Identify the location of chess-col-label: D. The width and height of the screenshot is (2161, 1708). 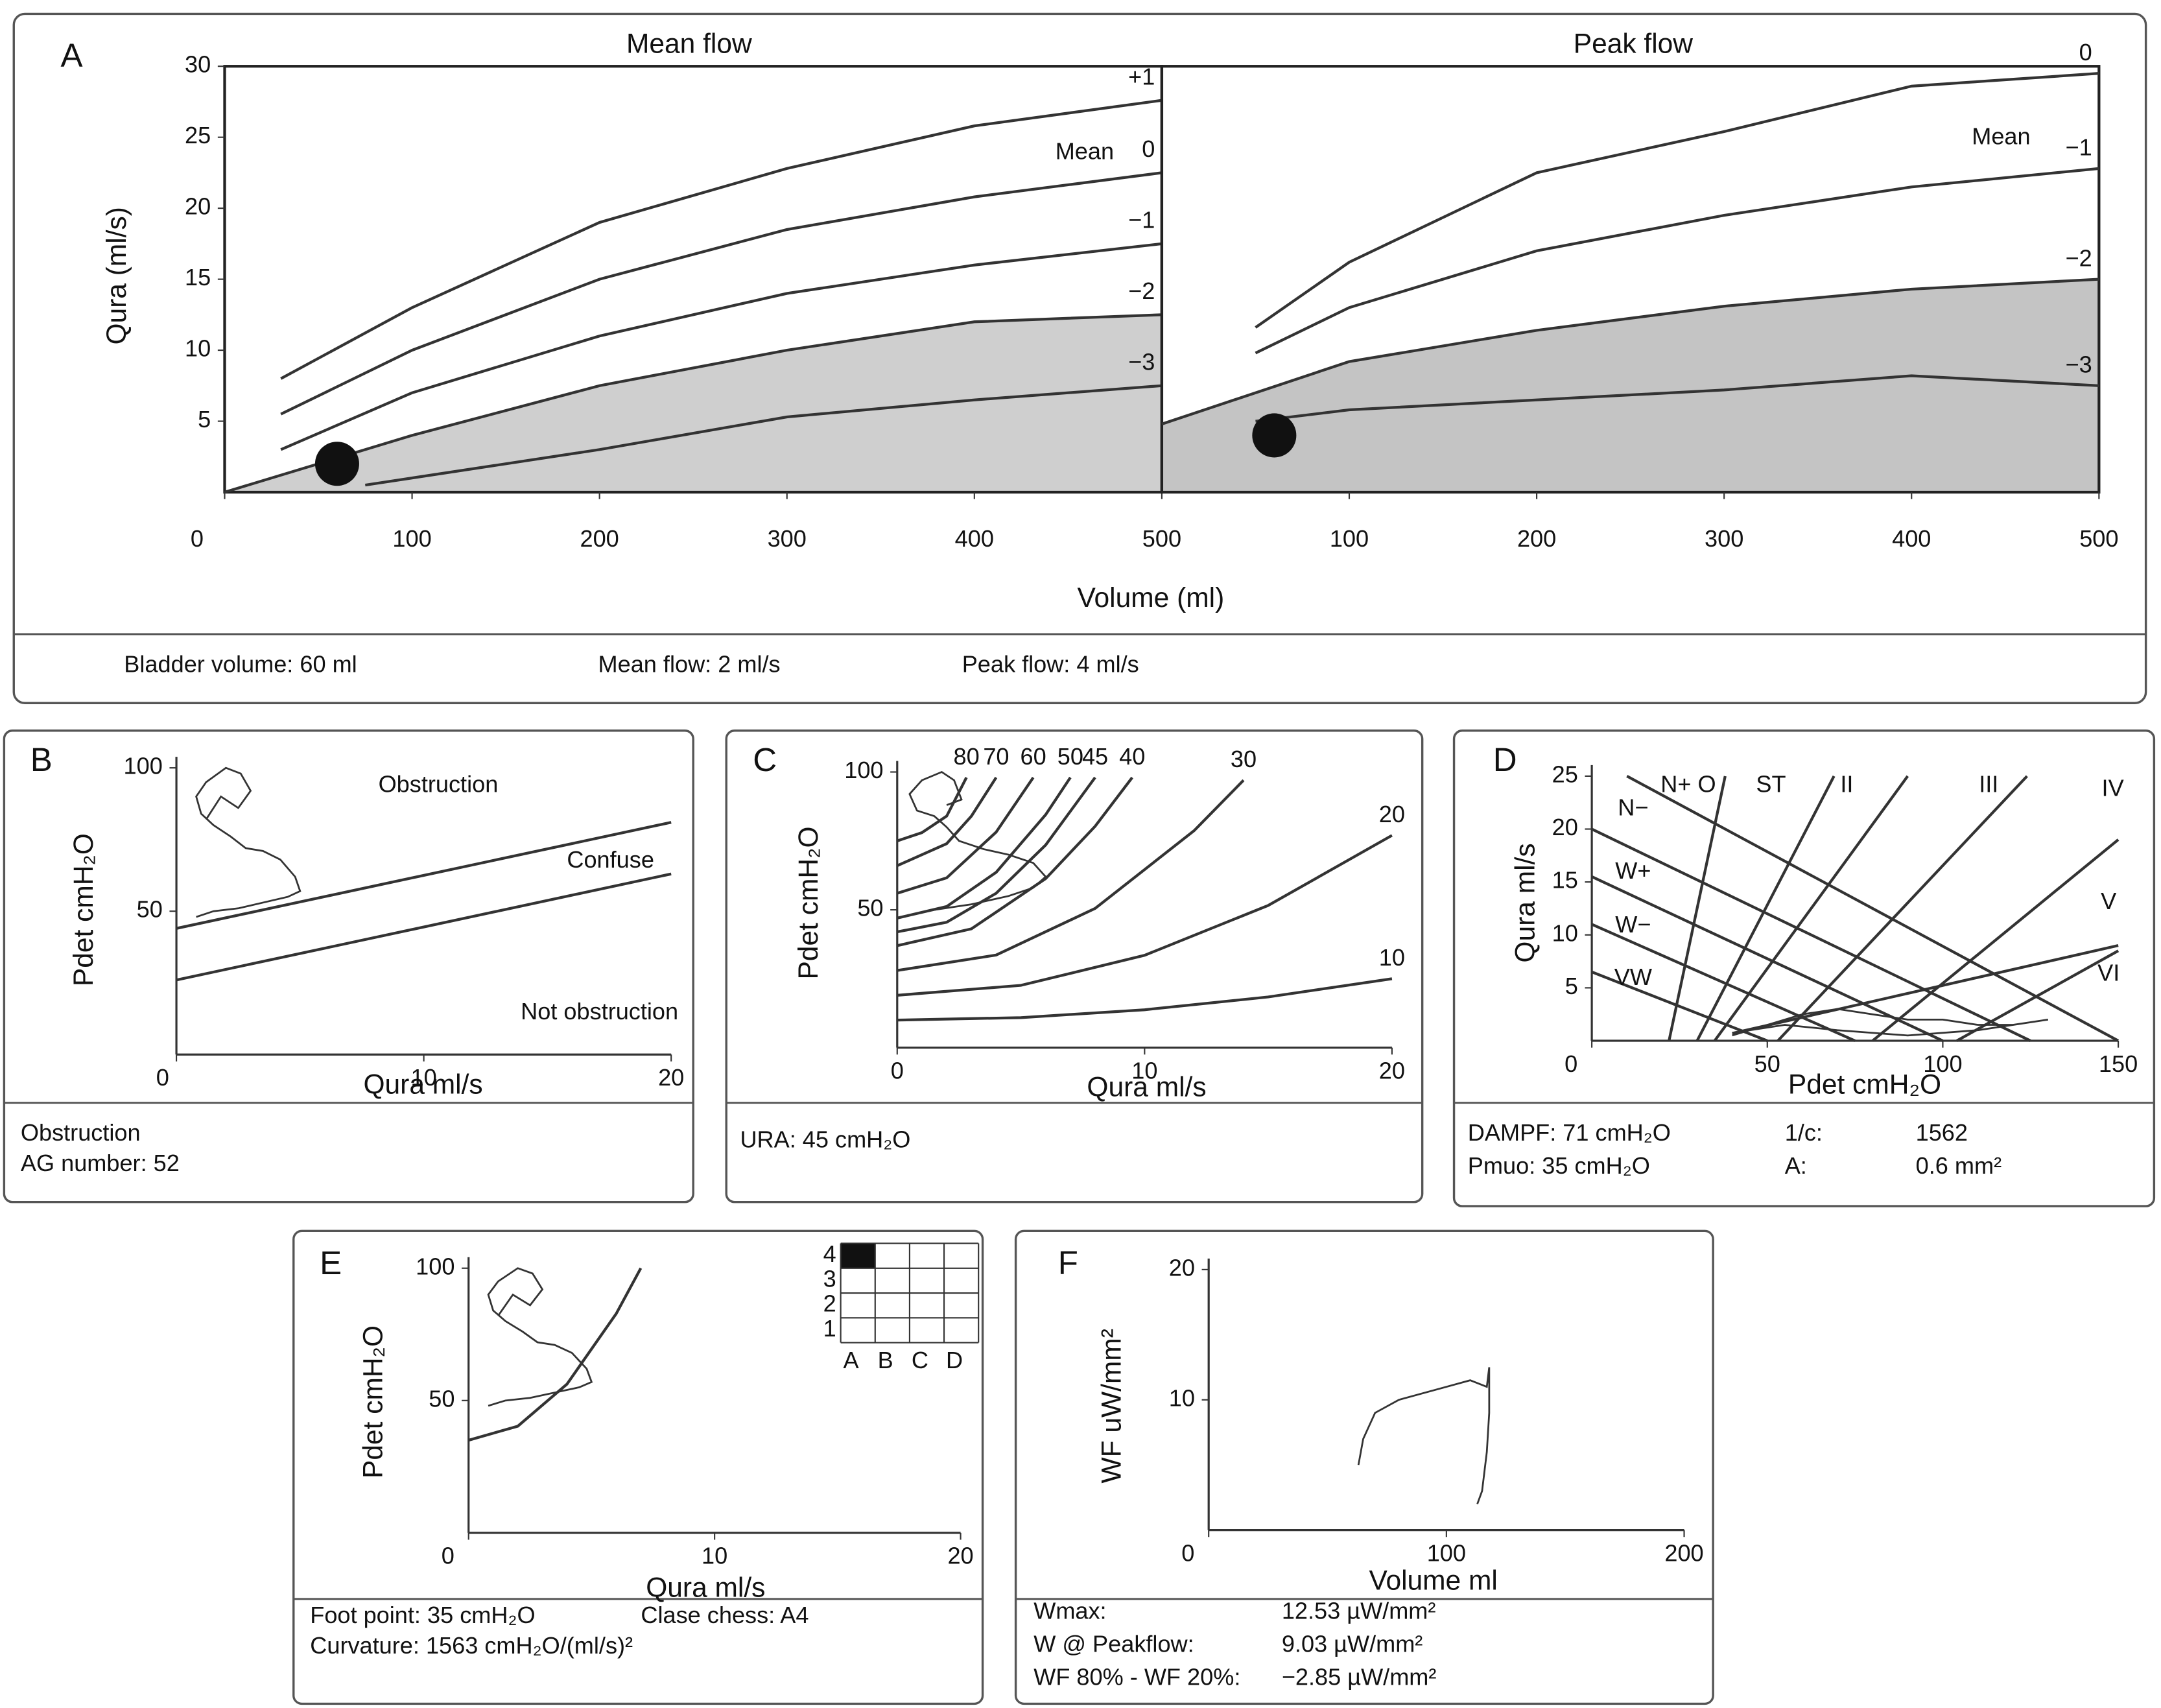
(954, 1360).